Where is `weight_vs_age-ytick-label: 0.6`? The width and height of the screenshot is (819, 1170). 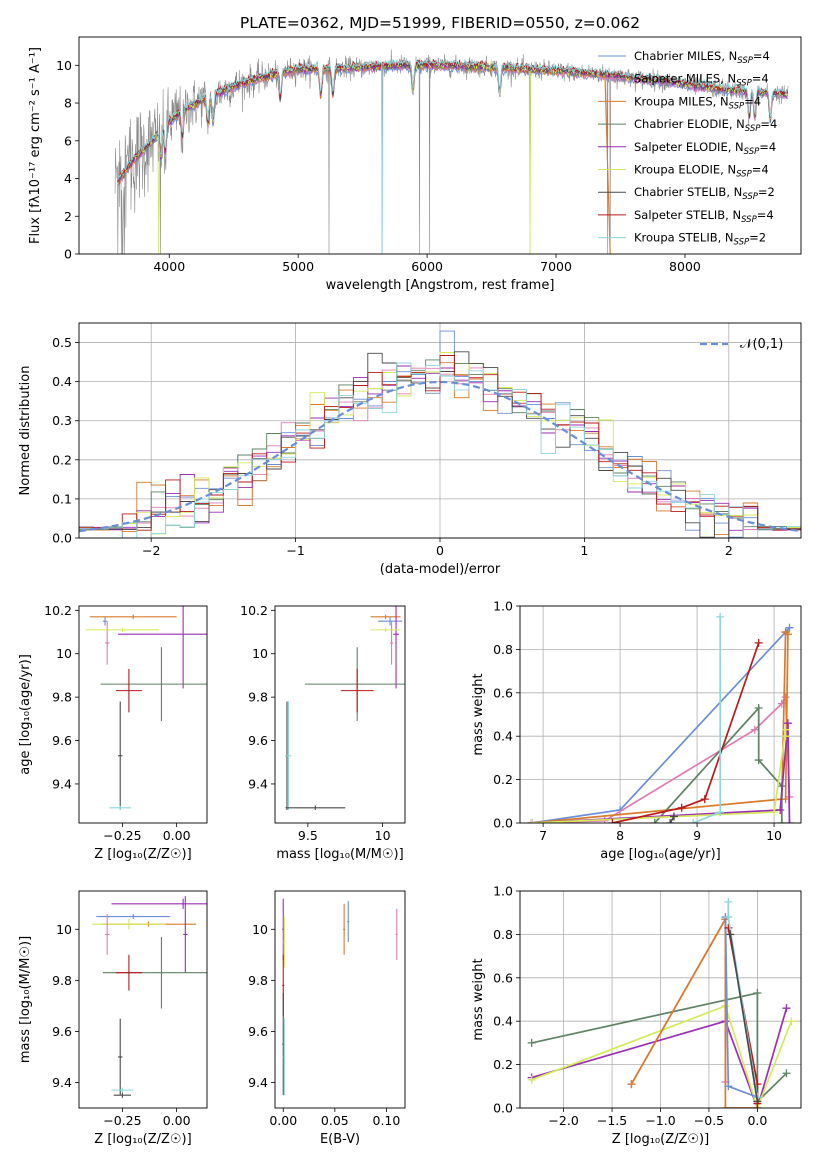 weight_vs_age-ytick-label: 0.6 is located at coordinates (503, 692).